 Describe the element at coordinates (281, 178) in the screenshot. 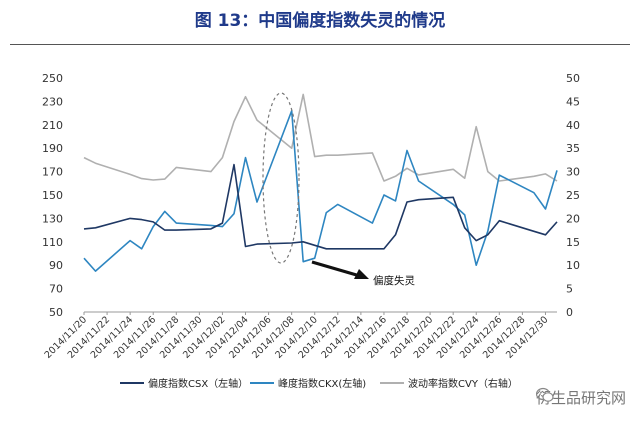

I see `highlight-ellipse` at that location.